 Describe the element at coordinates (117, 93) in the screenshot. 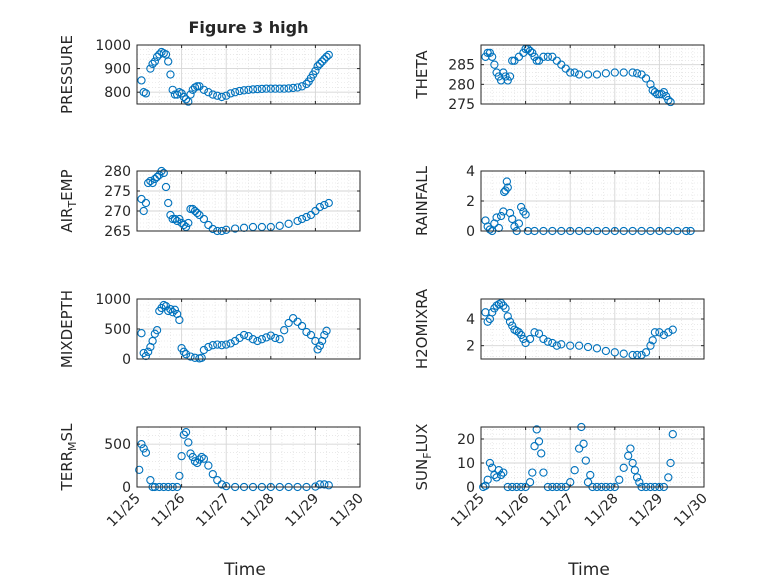

I see `y-tick-label: 800` at that location.